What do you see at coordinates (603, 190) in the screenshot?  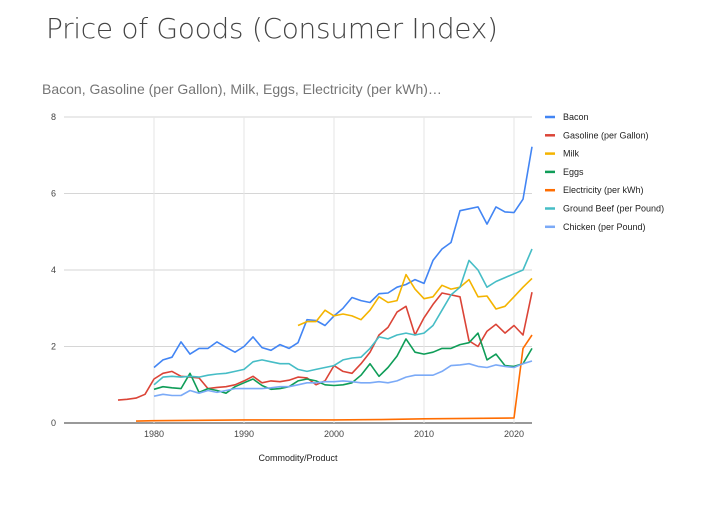 I see `legend-label: Electricity (per kWh)` at bounding box center [603, 190].